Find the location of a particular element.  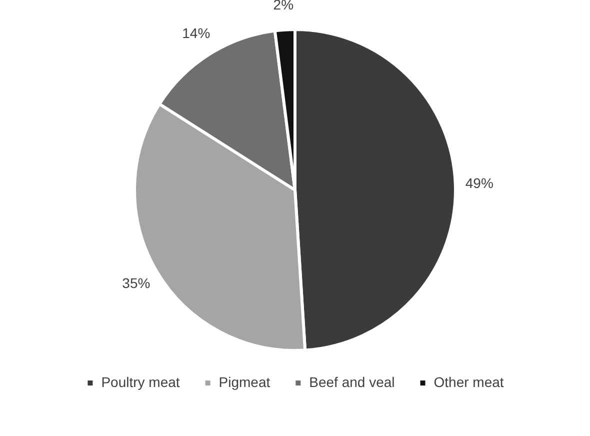

legend-label: Other meat is located at coordinates (469, 382).